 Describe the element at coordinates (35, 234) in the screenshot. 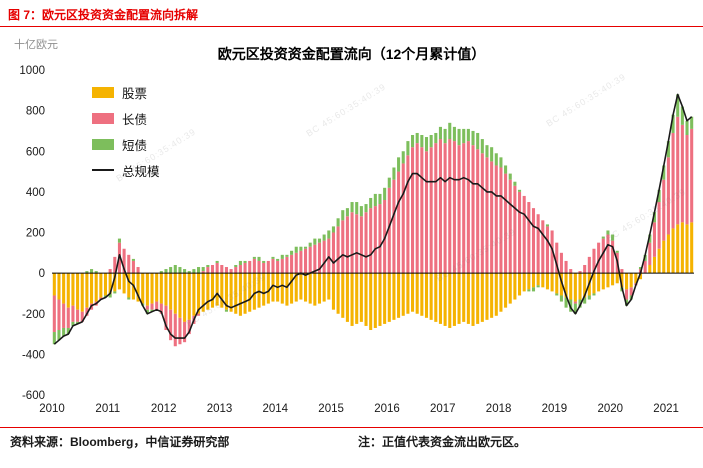

I see `svg-text: 200` at that location.